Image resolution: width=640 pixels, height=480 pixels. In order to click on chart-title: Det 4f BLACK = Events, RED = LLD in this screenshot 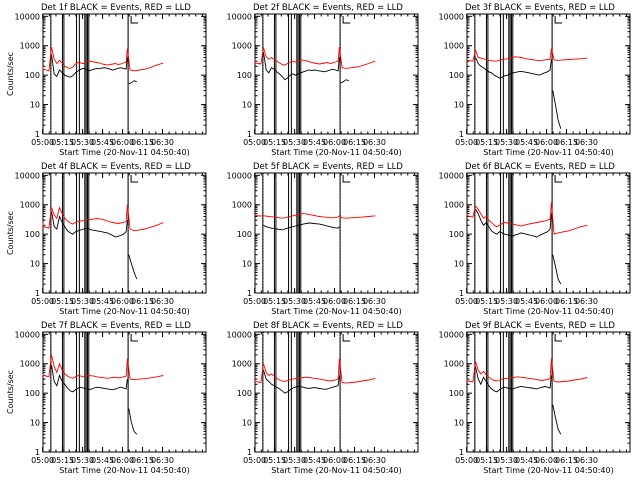, I will do `click(116, 167)`.